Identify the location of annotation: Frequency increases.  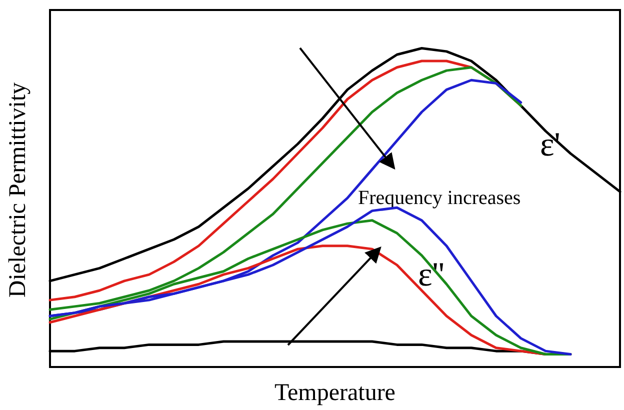
(439, 198).